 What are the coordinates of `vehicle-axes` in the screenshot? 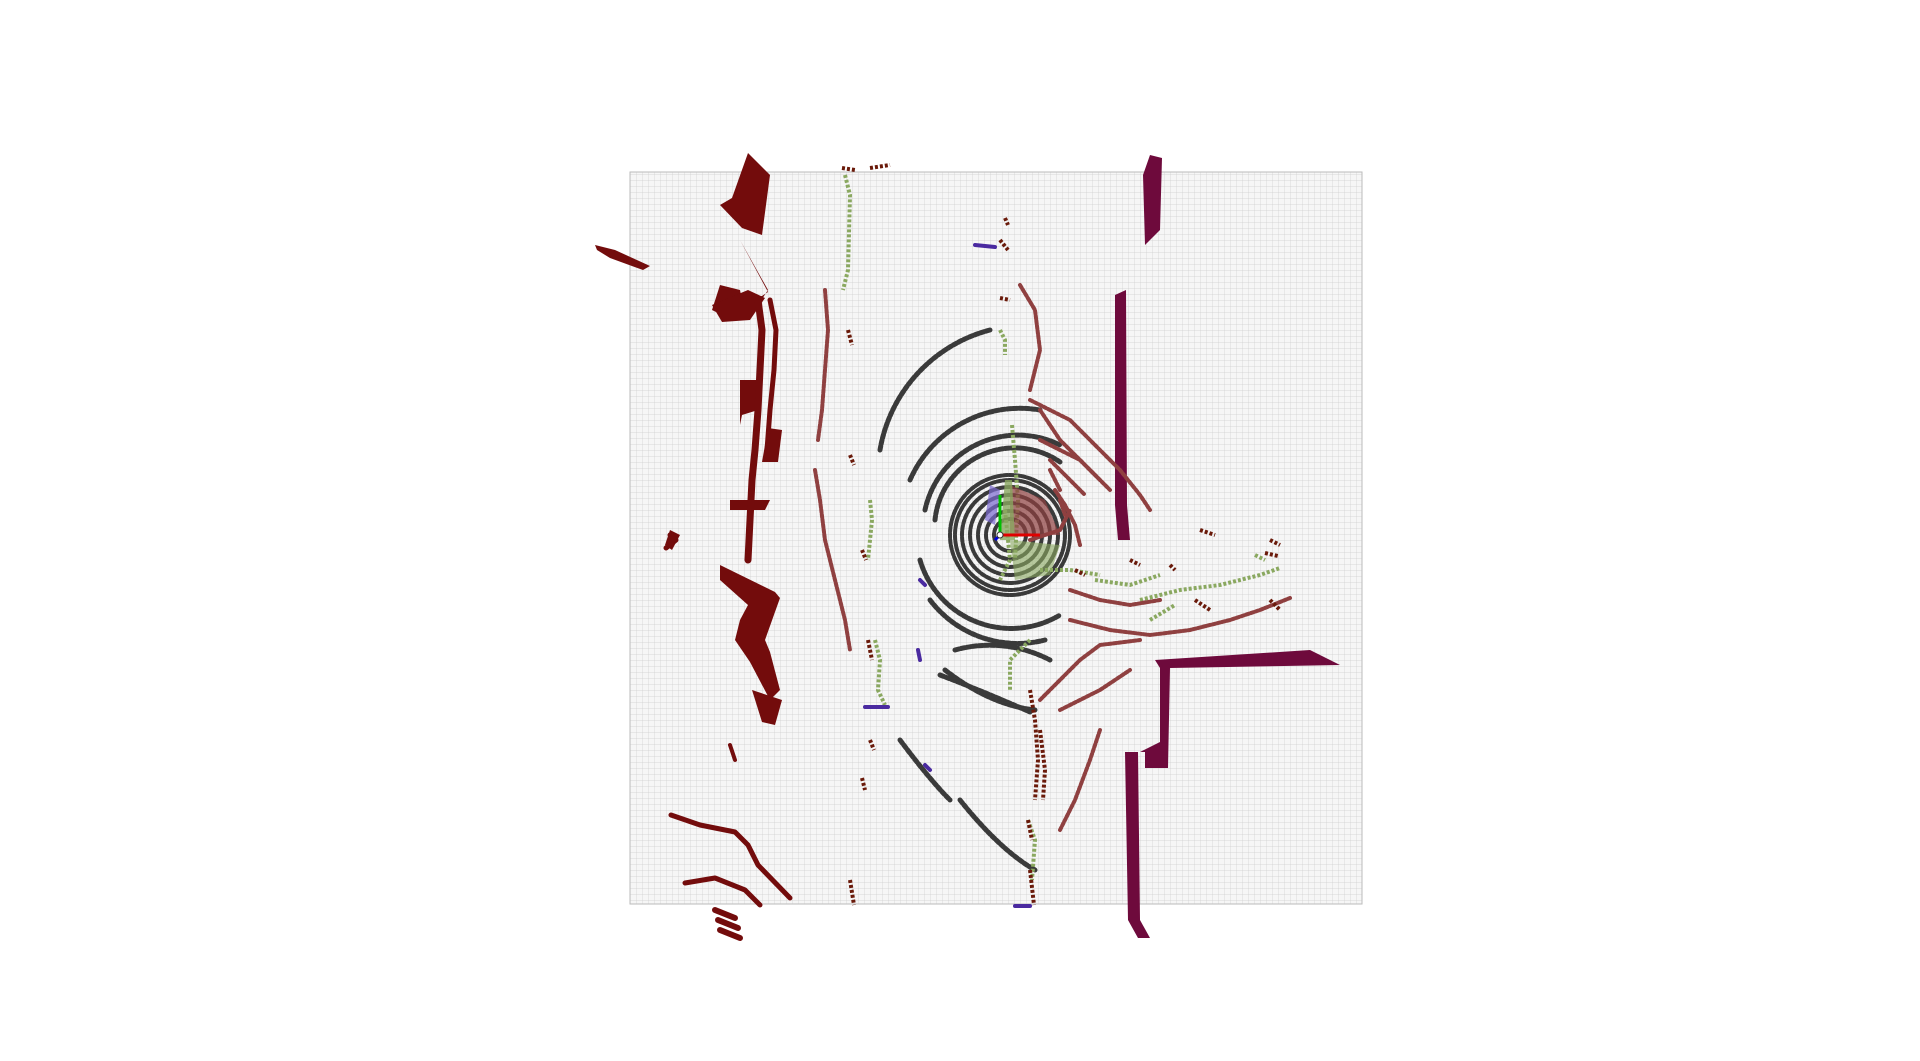 It's located at (1016, 518).